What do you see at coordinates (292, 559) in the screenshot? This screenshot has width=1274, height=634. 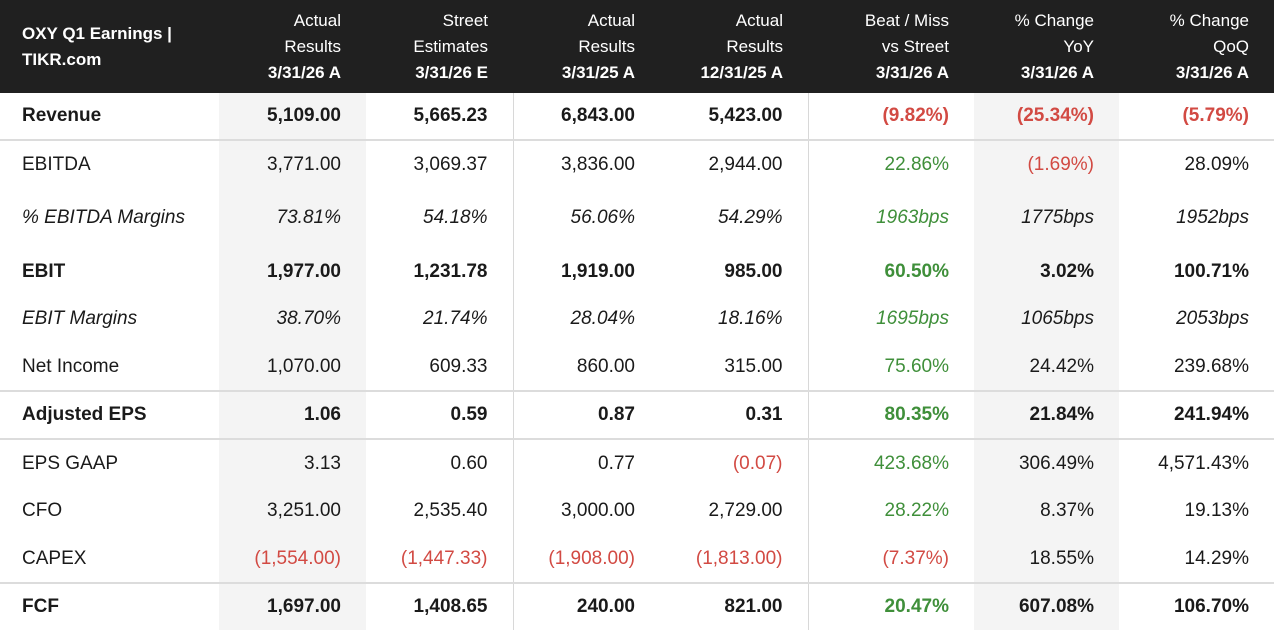 I see `table-cell: (1,554.00)` at bounding box center [292, 559].